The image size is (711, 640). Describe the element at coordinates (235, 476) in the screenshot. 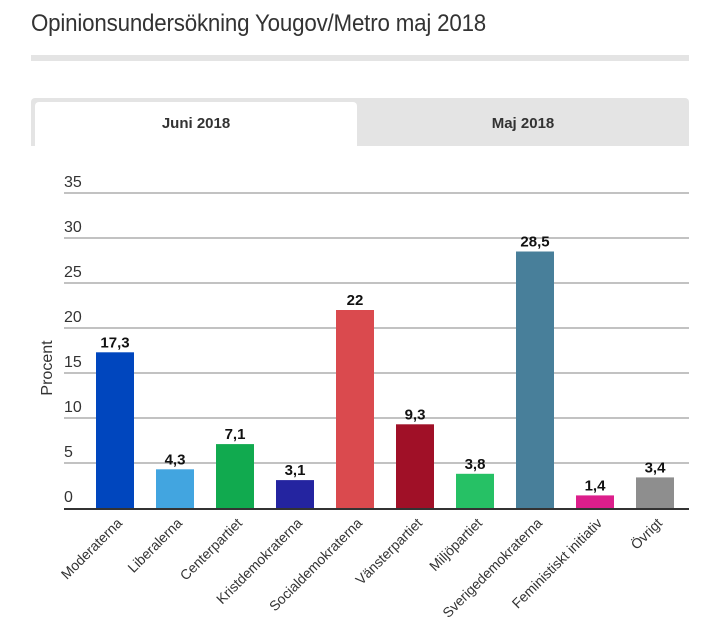

I see `bar-centerpartiet` at that location.